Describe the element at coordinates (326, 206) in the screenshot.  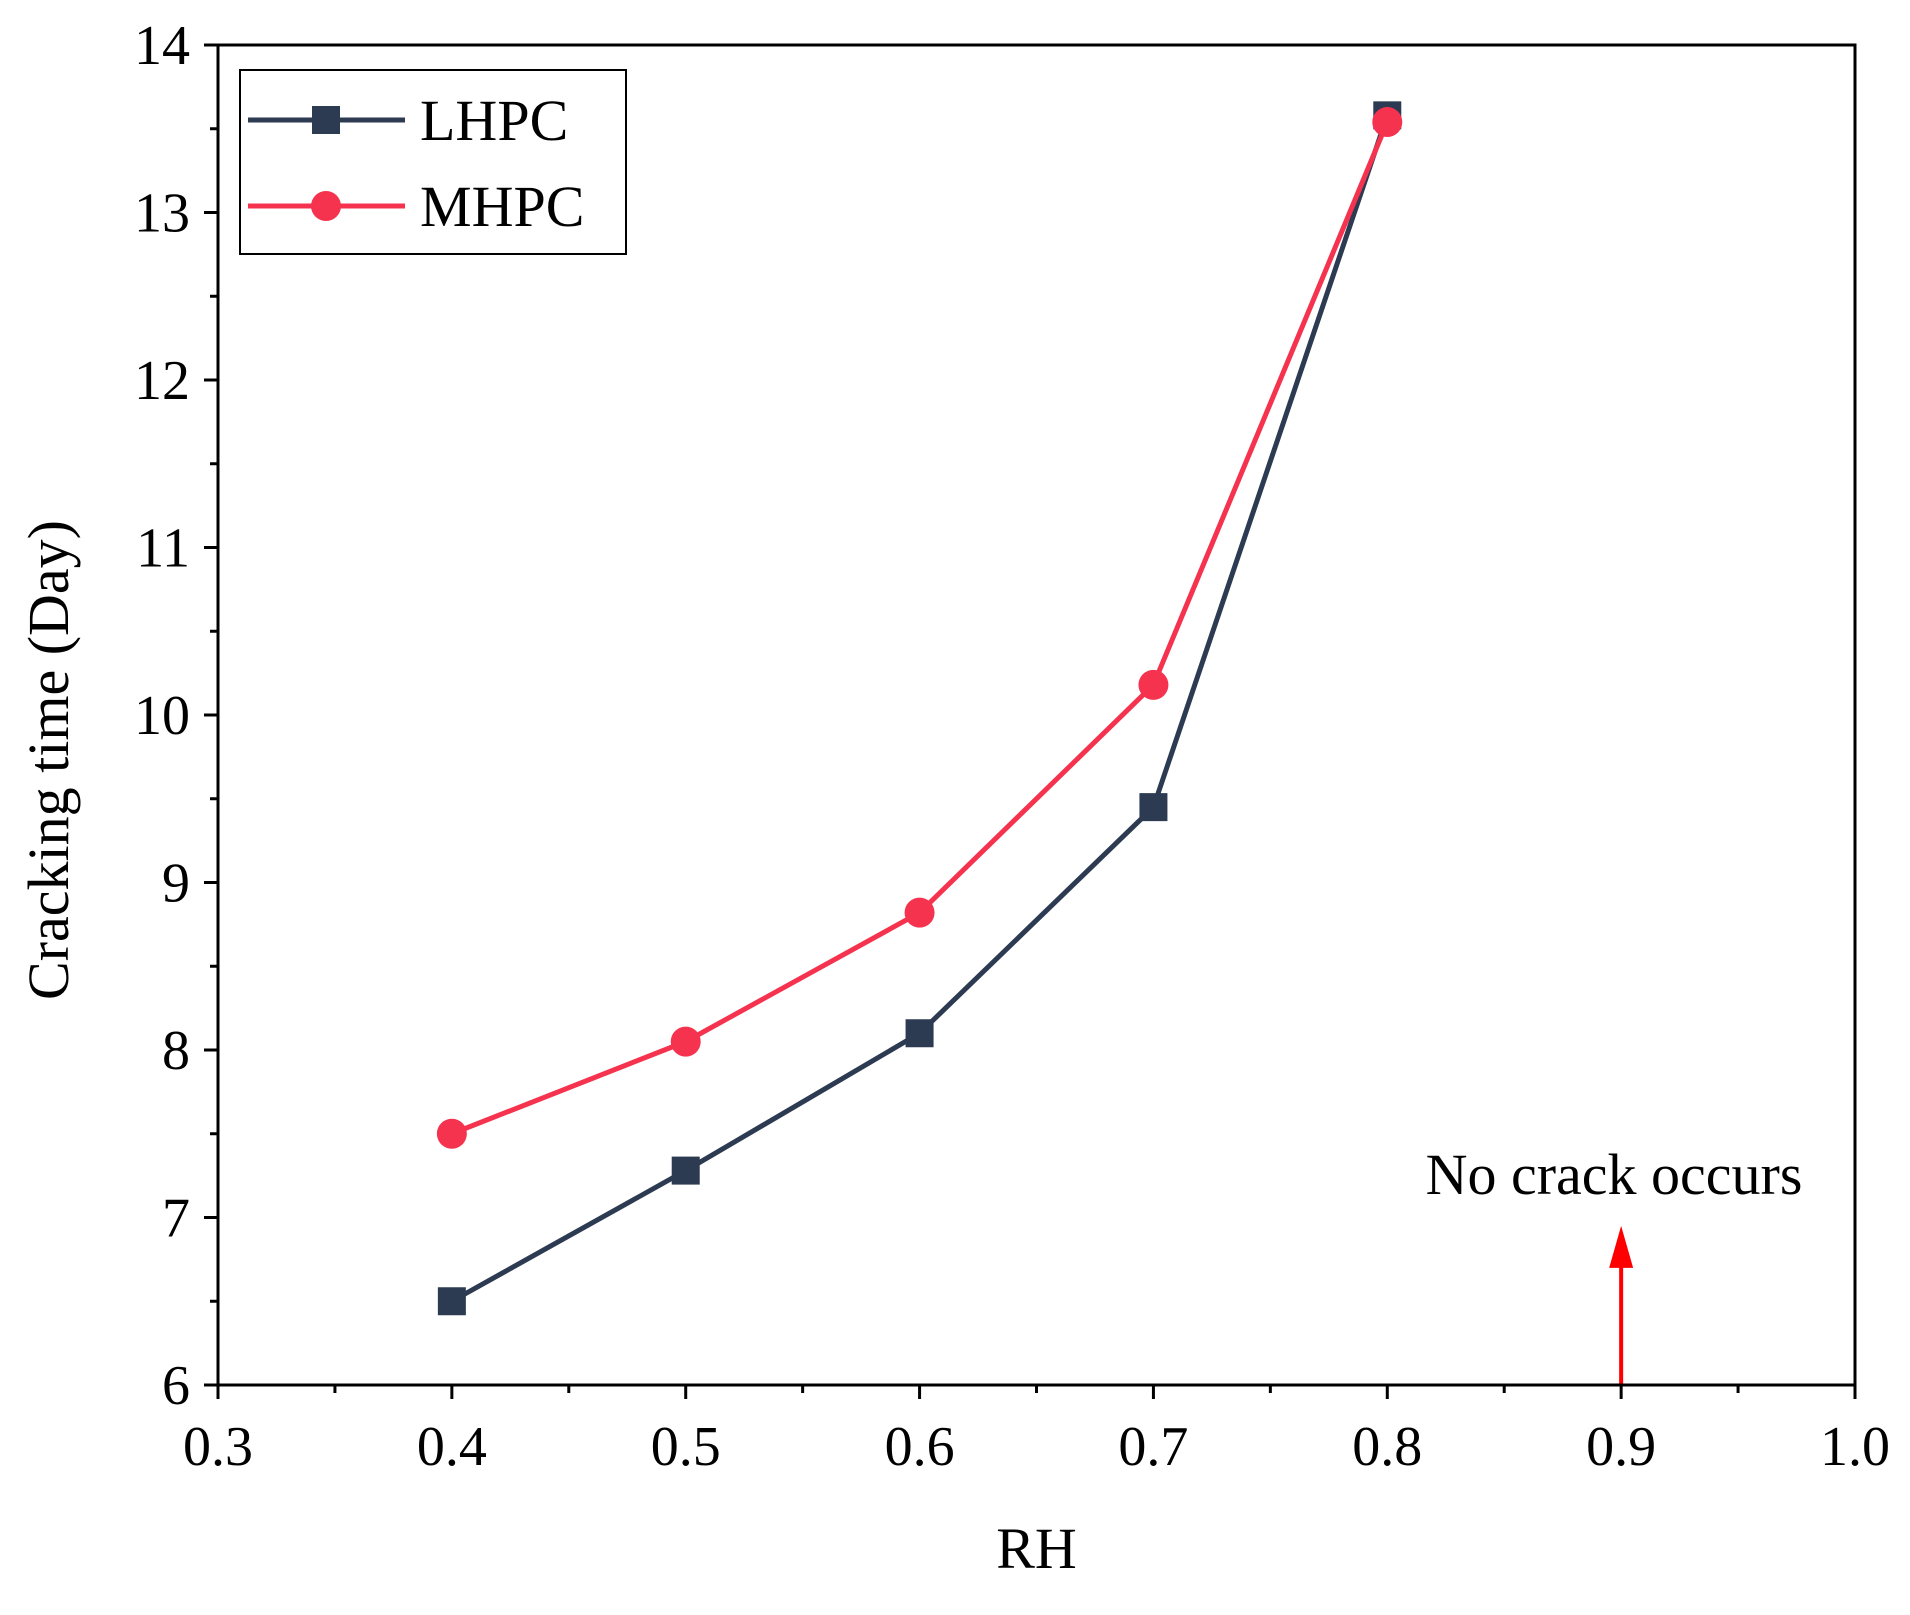
I see `legend-marker-mhpc` at that location.